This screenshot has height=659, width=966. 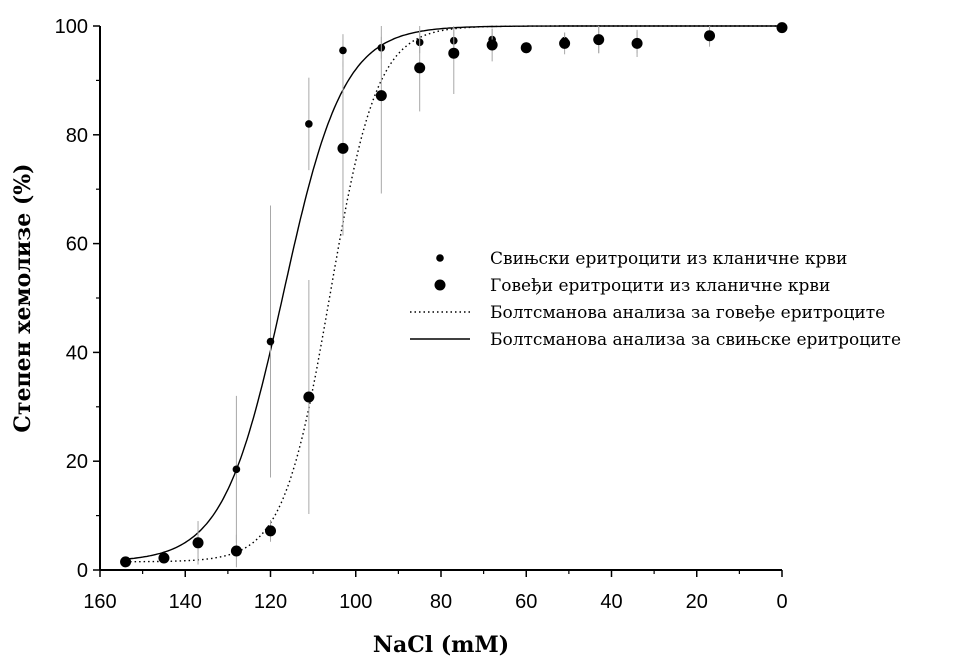 What do you see at coordinates (668, 259) in the screenshot?
I see `legend-entry: Свињски еритроцити из кланичне крви` at bounding box center [668, 259].